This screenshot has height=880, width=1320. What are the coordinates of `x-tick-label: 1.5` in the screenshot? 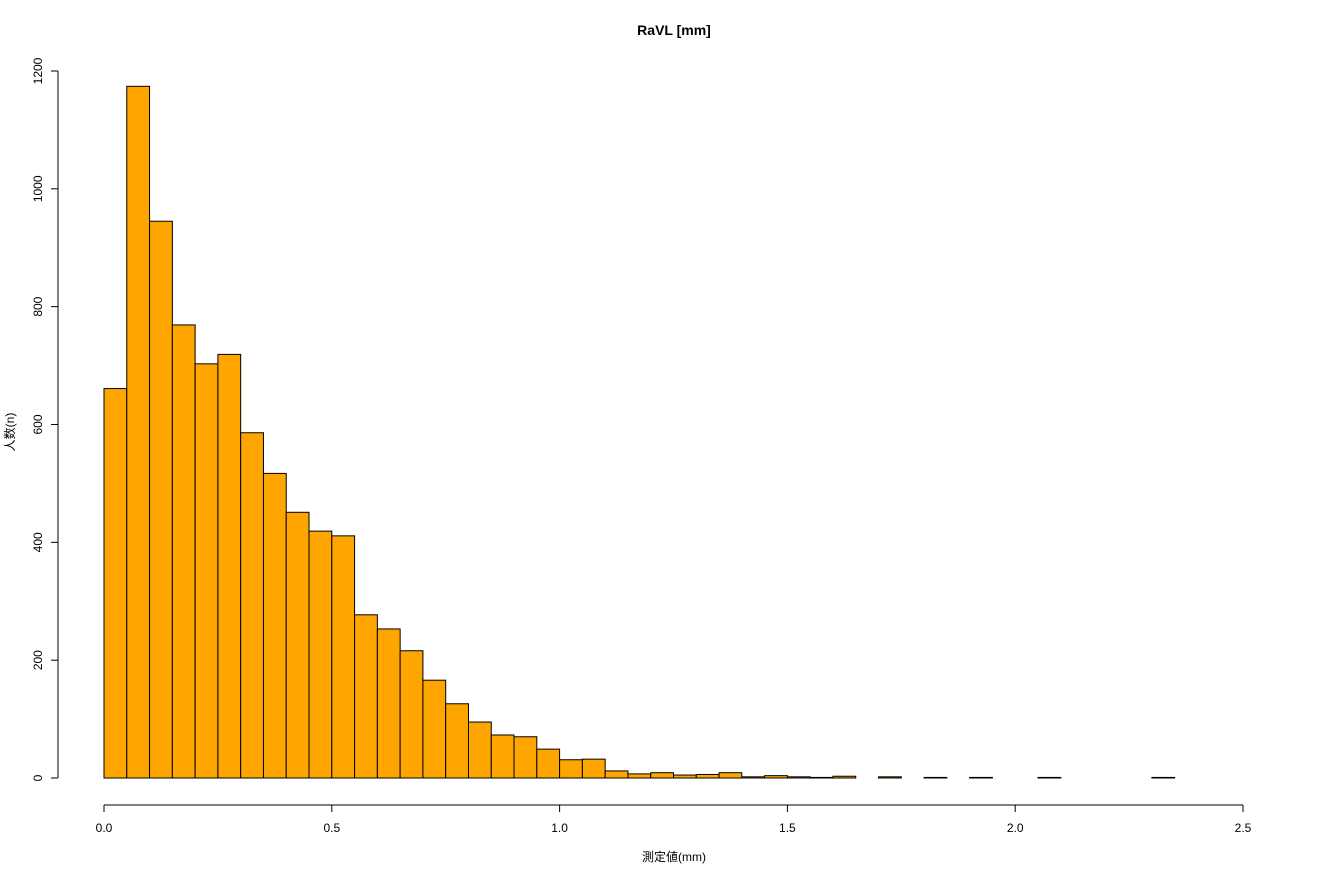 It's located at (787, 828).